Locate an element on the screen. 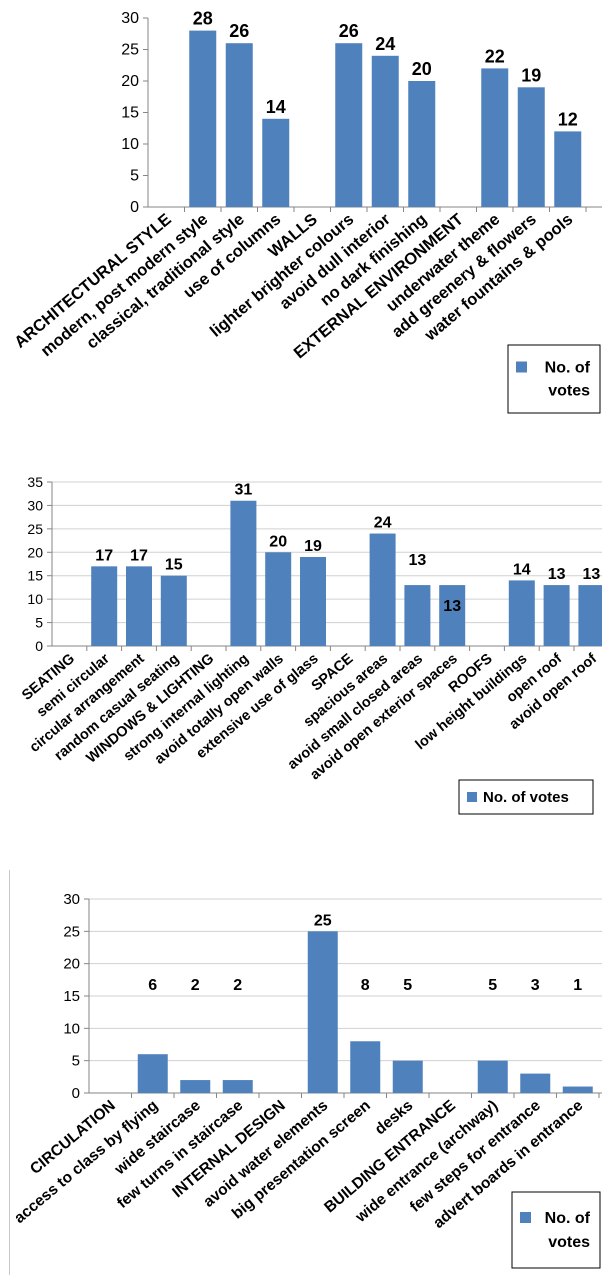  panel-border is located at coordinates (9, 1072).